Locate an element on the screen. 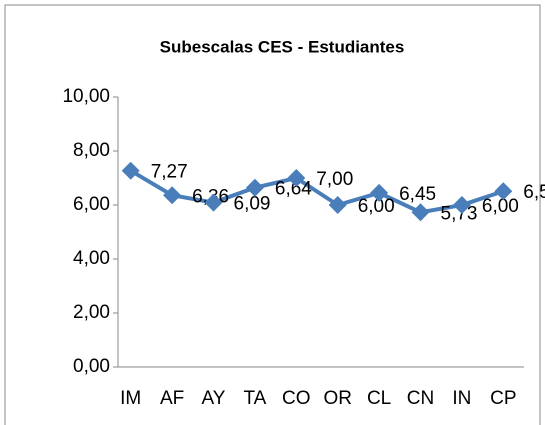 Image resolution: width=545 pixels, height=425 pixels. x-tick-label: CN is located at coordinates (420, 398).